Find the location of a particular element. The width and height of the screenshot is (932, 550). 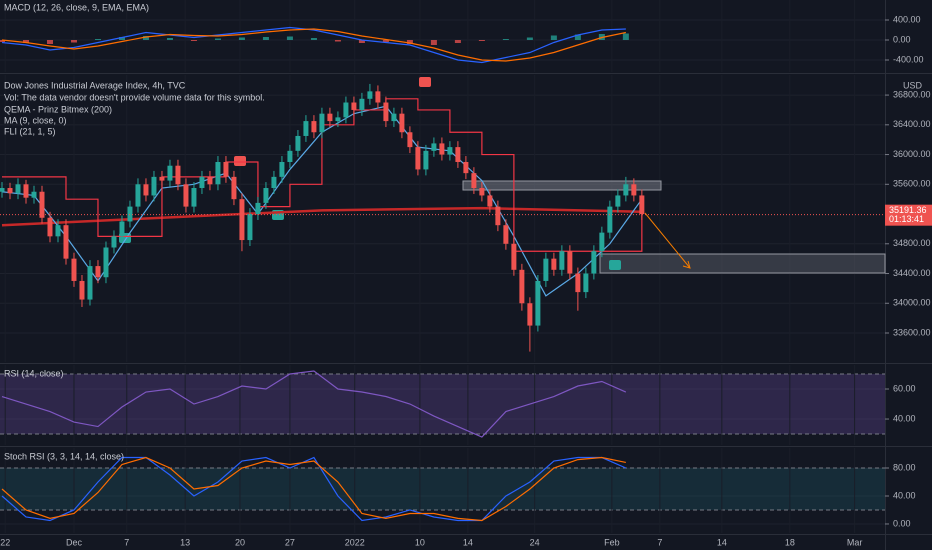

projection-arrow is located at coordinates (667, 240).